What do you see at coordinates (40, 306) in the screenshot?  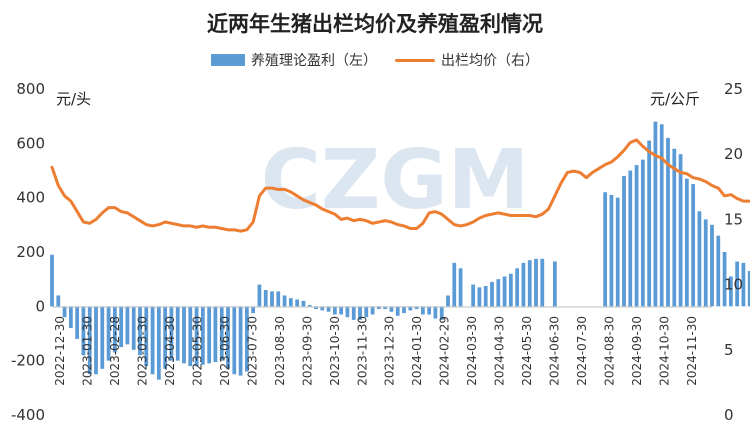 I see `left-tick-label: 0` at bounding box center [40, 306].